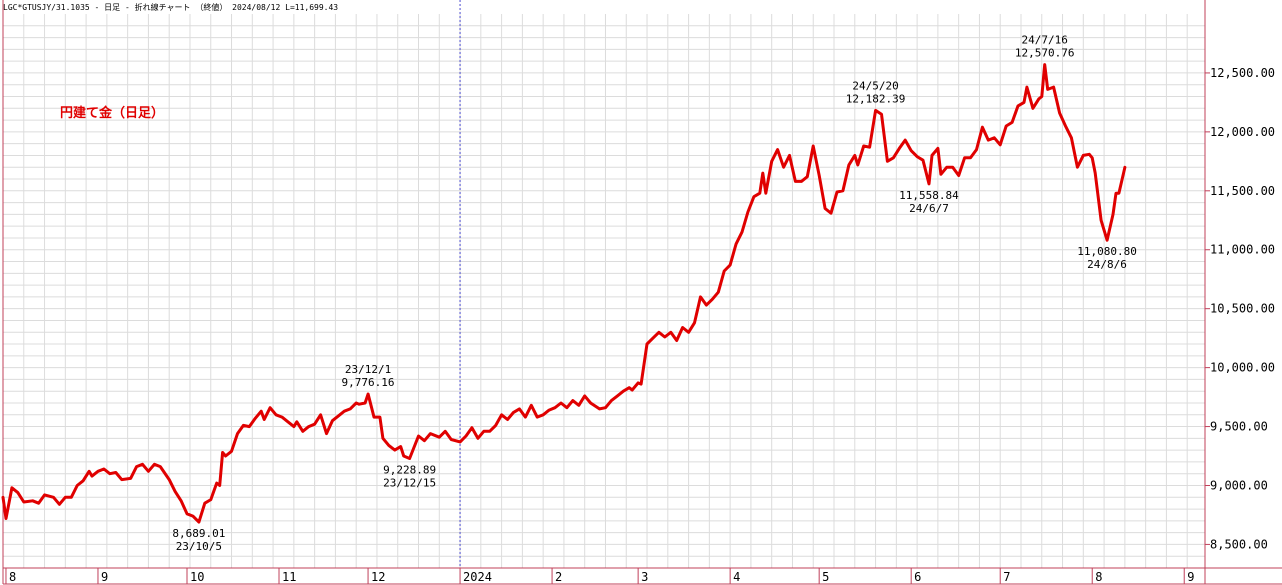  Describe the element at coordinates (1242, 132) in the screenshot. I see `y-tick-label: 12,000.00` at that location.